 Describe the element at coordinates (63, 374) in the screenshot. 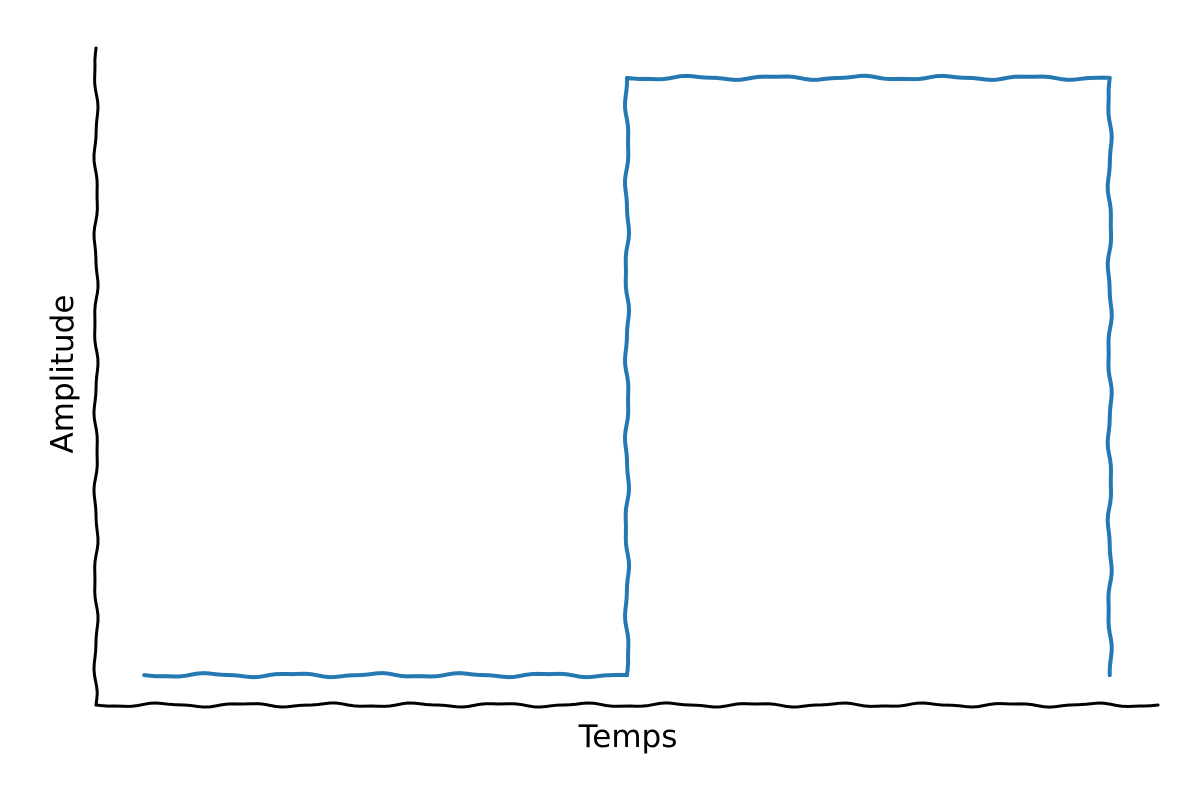

I see `y-axis-label: Amplitude` at that location.